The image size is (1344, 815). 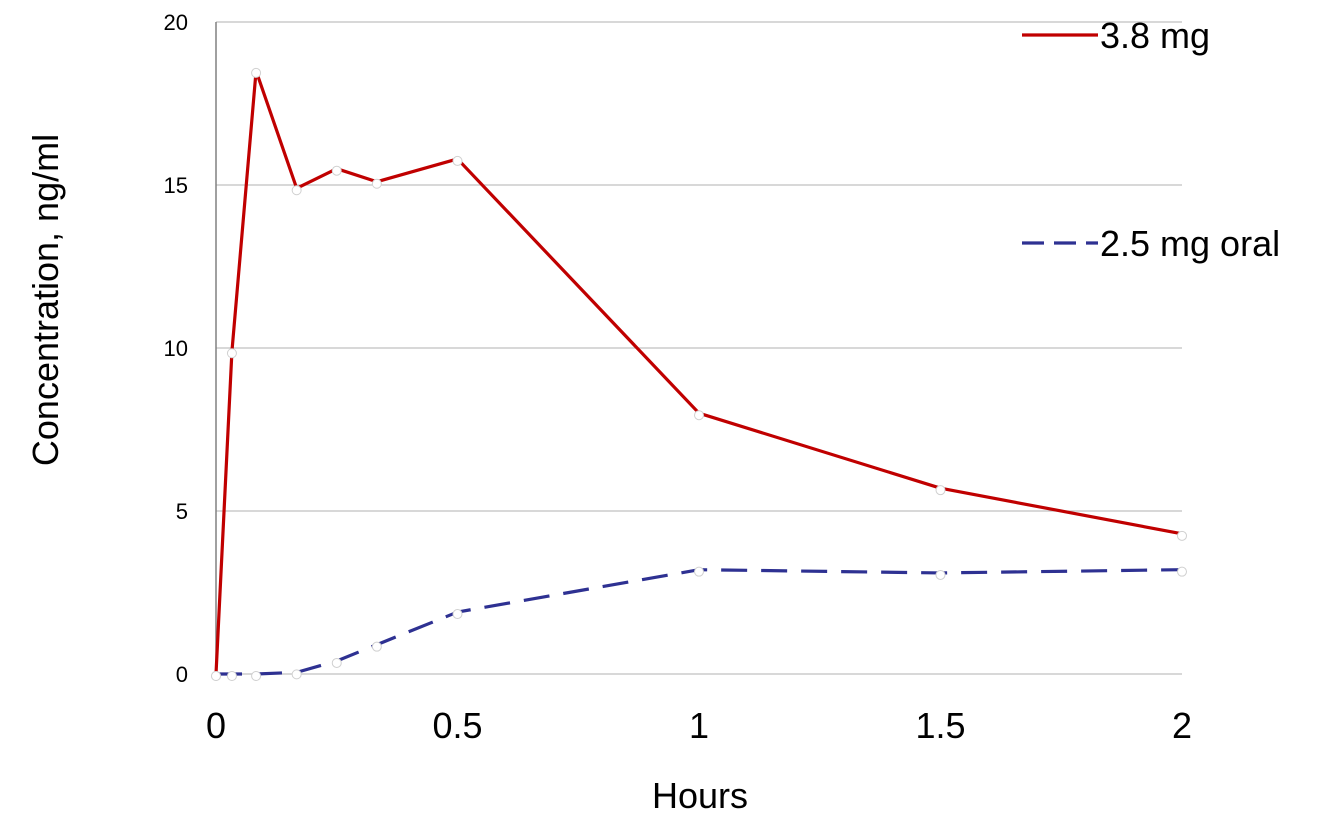 I want to click on x-axis-title: Hours, so click(x=700, y=795).